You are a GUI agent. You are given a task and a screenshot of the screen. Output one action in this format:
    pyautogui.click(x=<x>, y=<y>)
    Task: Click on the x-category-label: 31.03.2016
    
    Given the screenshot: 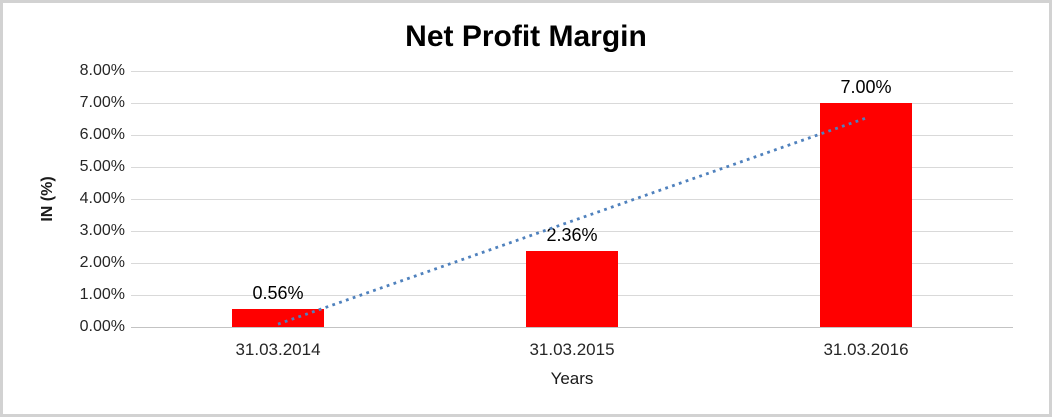 What is the action you would take?
    pyautogui.click(x=866, y=349)
    